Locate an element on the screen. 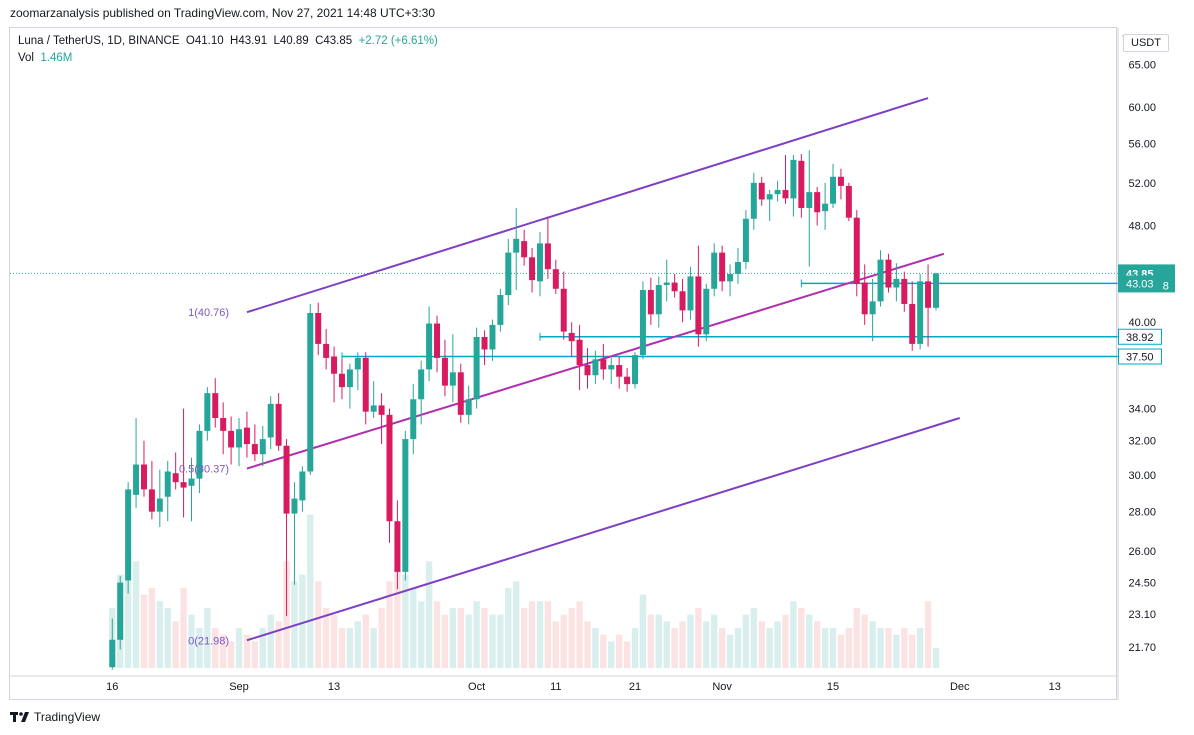  tradingview-logo: TradingView is located at coordinates (55, 717).